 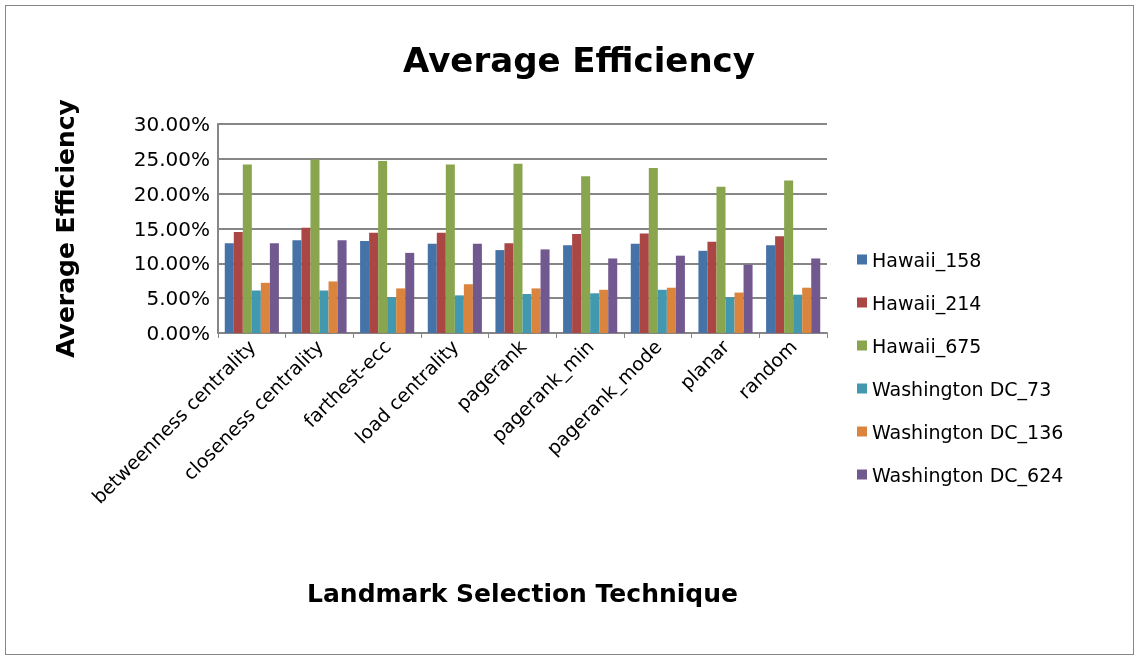 I want to click on legend-label: Hawaii_158, so click(x=927, y=260).